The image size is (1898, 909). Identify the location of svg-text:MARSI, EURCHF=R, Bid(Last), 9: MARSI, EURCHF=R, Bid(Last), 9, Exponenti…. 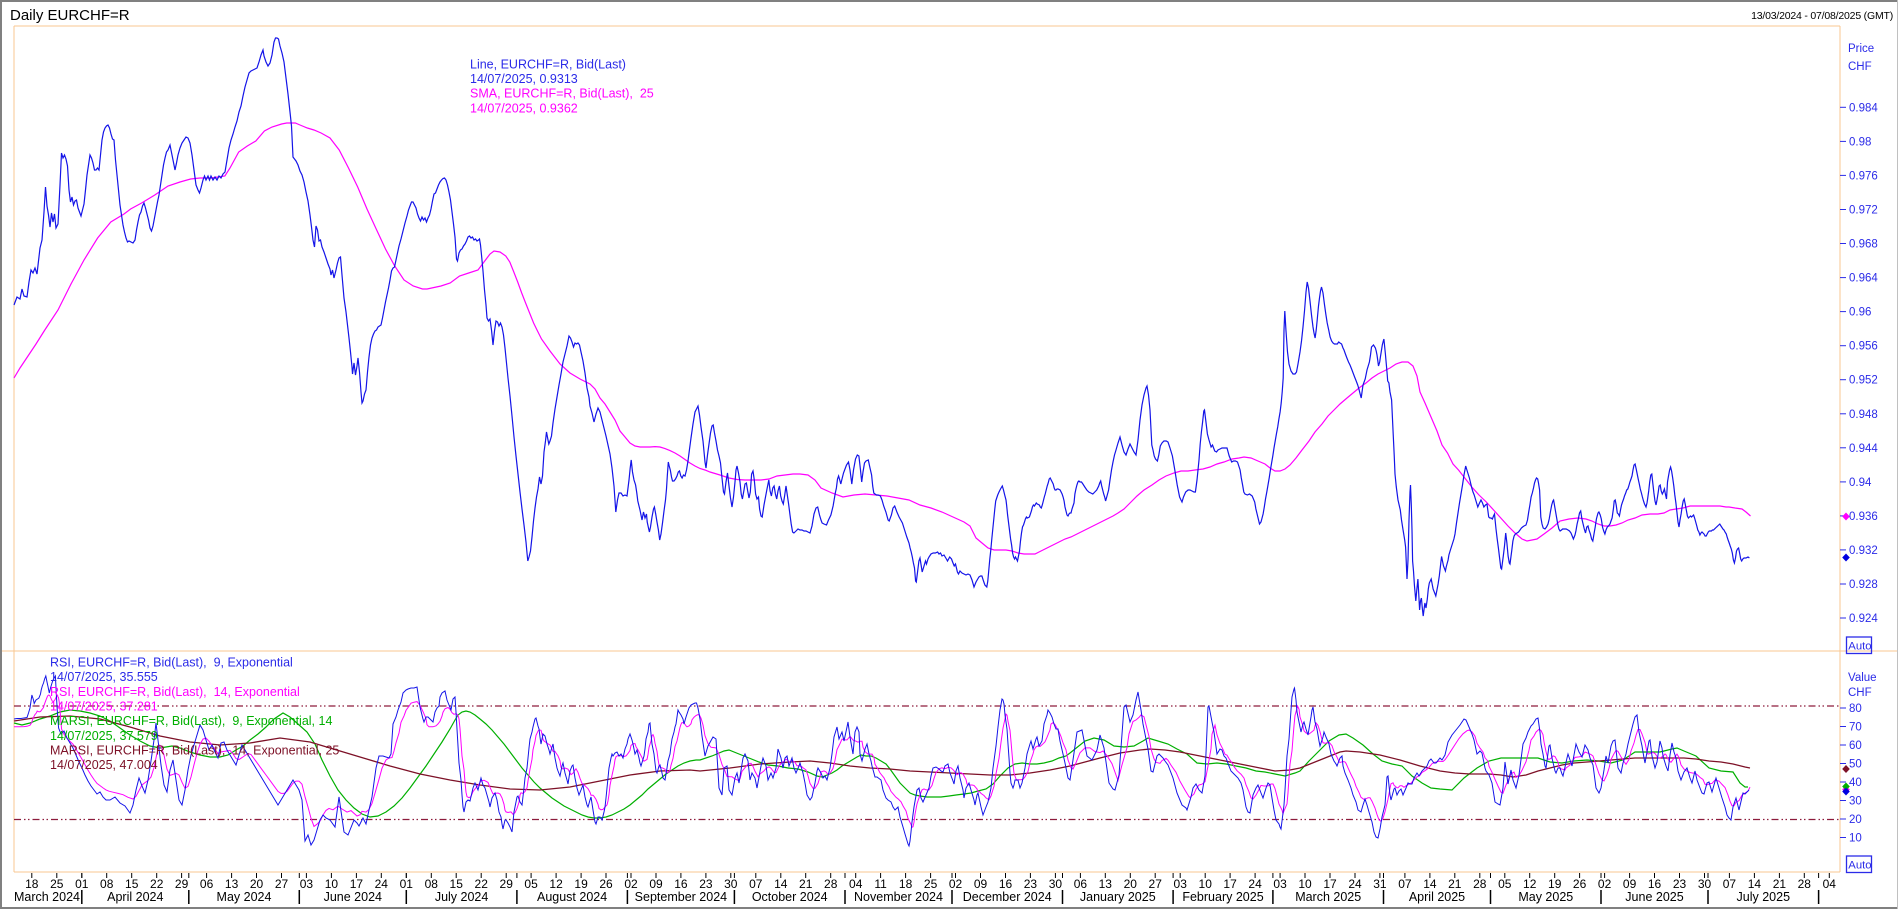
(191, 721).